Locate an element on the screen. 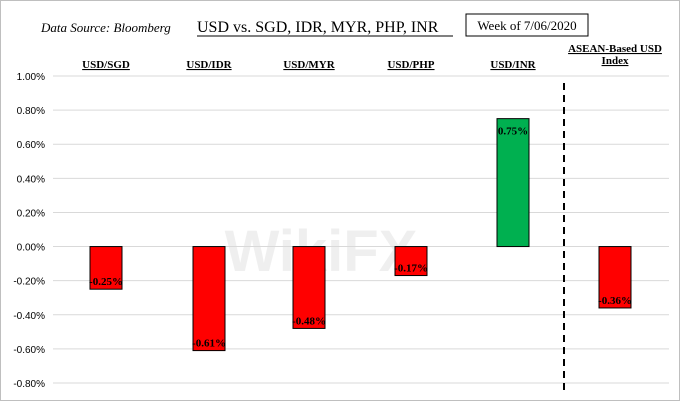 Image resolution: width=680 pixels, height=402 pixels. category-label: USD/MYR is located at coordinates (309, 65).